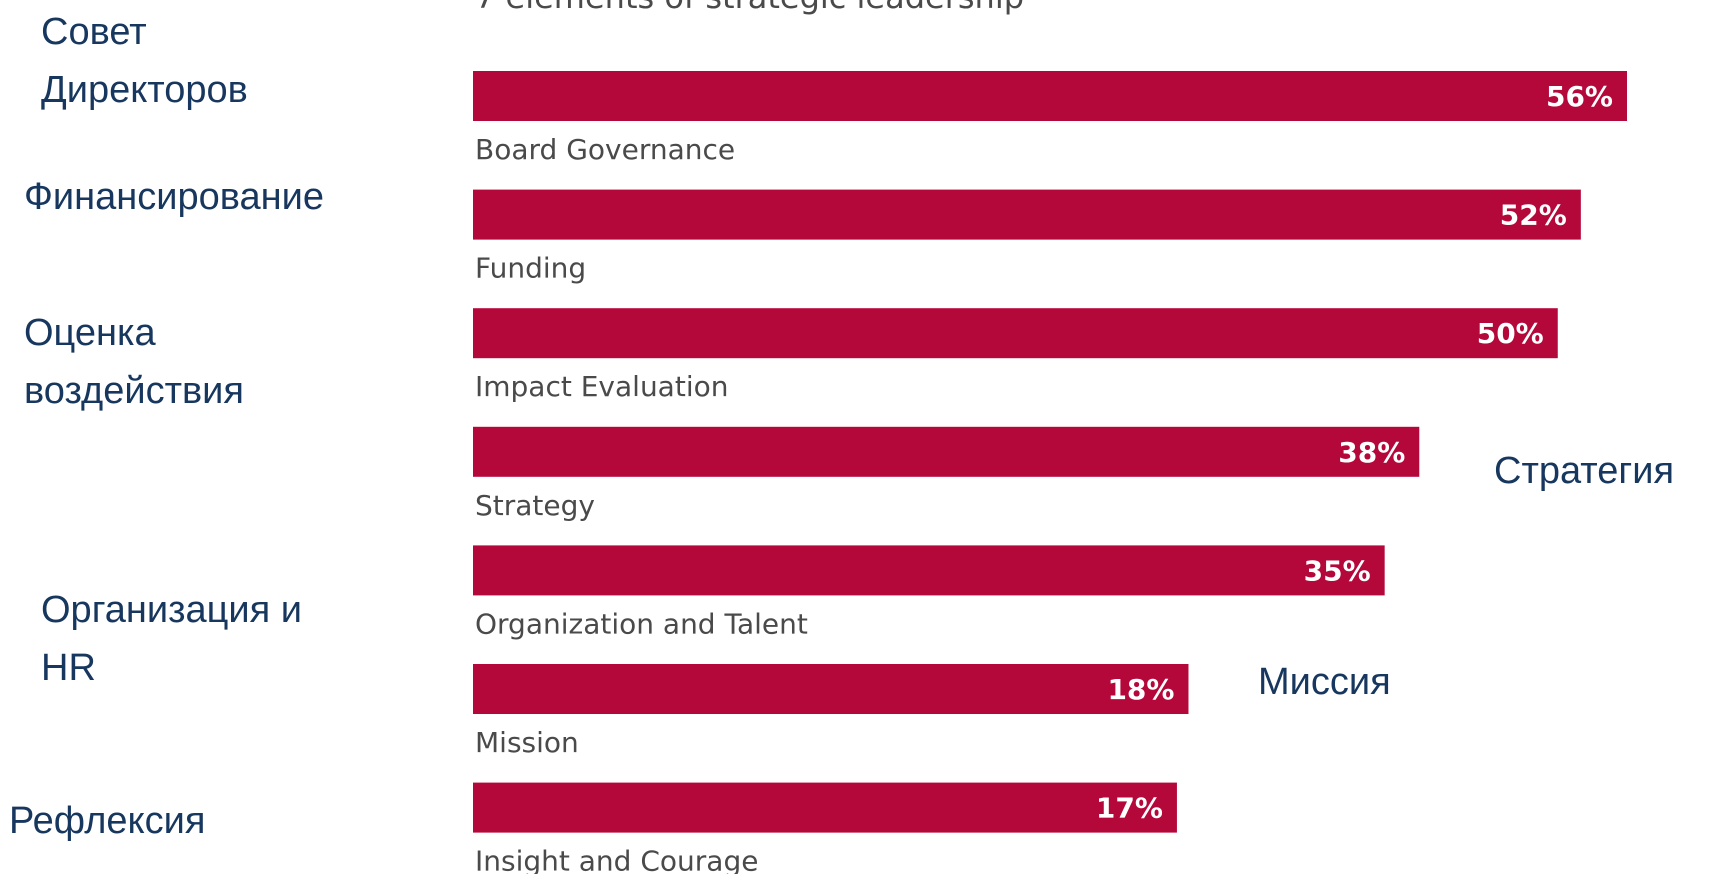 Image resolution: width=1729 pixels, height=874 pixels. What do you see at coordinates (1371, 452) in the screenshot?
I see `value-label: 38%` at bounding box center [1371, 452].